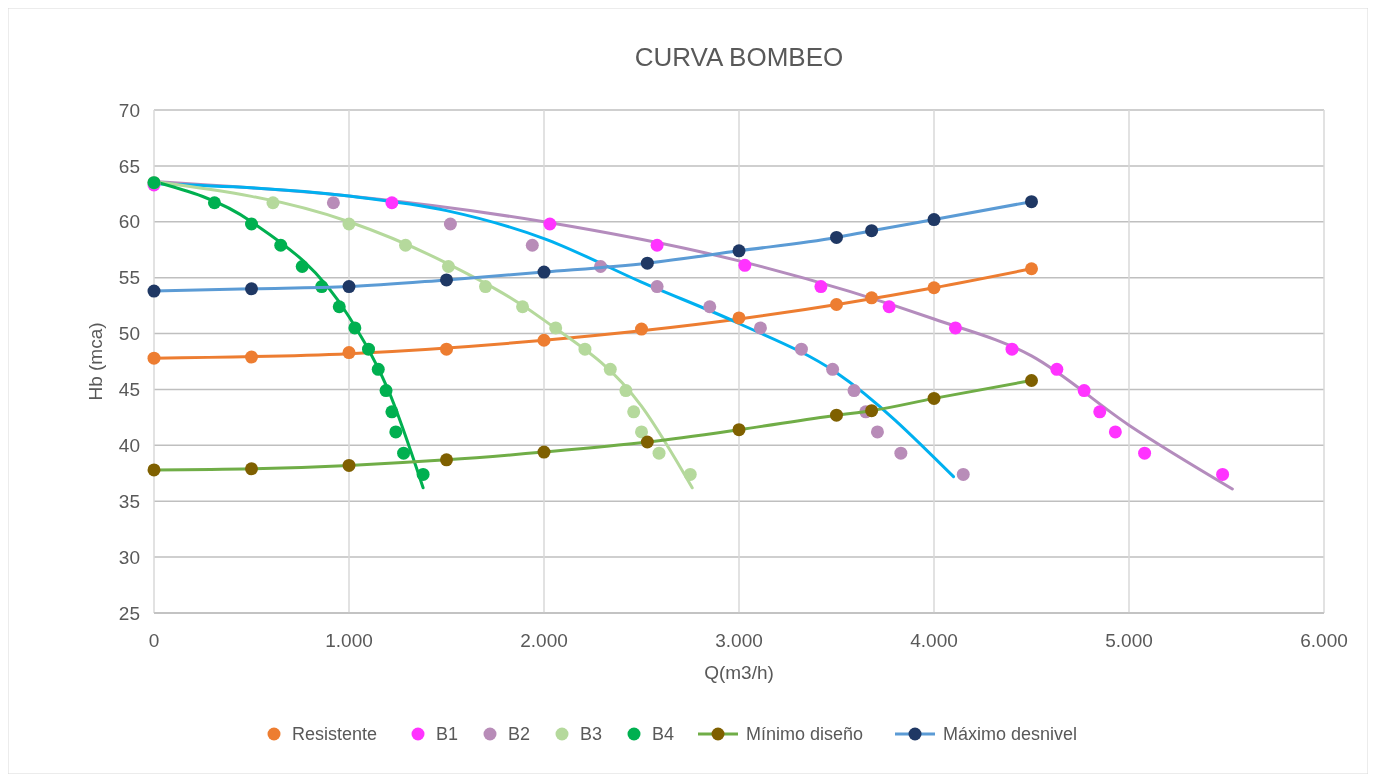 This screenshot has height=782, width=1376. What do you see at coordinates (739, 57) in the screenshot?
I see `chart-title: CURVA BOMBEO` at bounding box center [739, 57].